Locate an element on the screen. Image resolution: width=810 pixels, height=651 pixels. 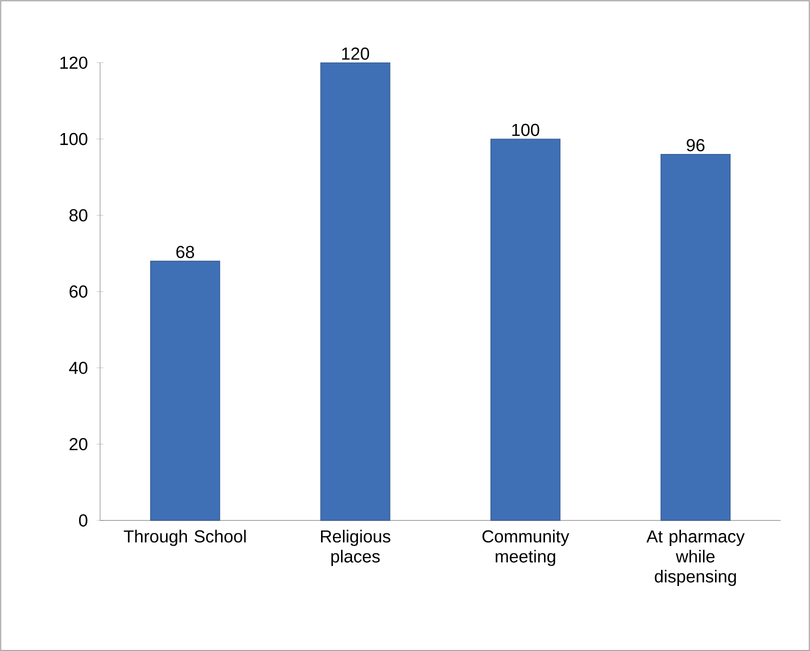
data-label: 96 is located at coordinates (695, 145).